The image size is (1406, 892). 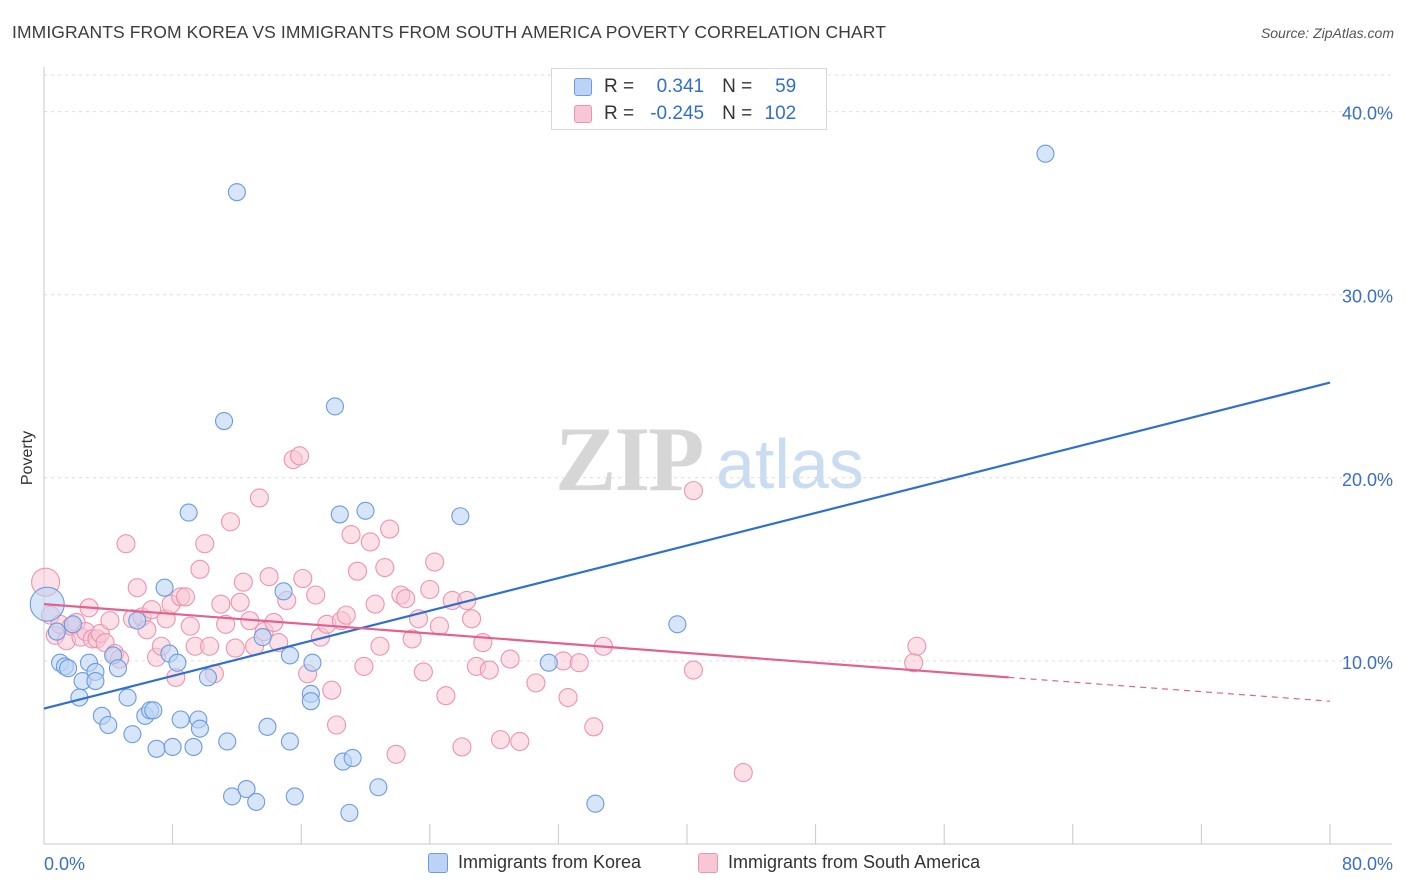 I want to click on y-tick-label-30: 30.0%, so click(x=1367, y=297).